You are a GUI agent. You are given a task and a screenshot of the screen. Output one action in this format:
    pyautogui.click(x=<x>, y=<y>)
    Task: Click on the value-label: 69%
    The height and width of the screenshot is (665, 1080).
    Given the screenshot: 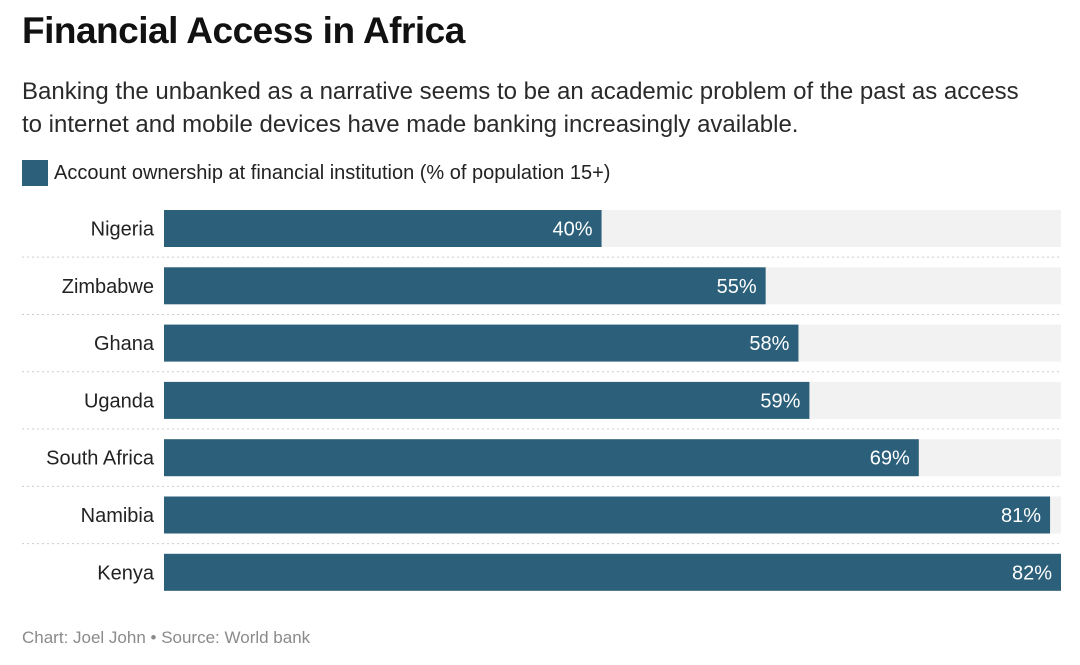 What is the action you would take?
    pyautogui.click(x=890, y=459)
    